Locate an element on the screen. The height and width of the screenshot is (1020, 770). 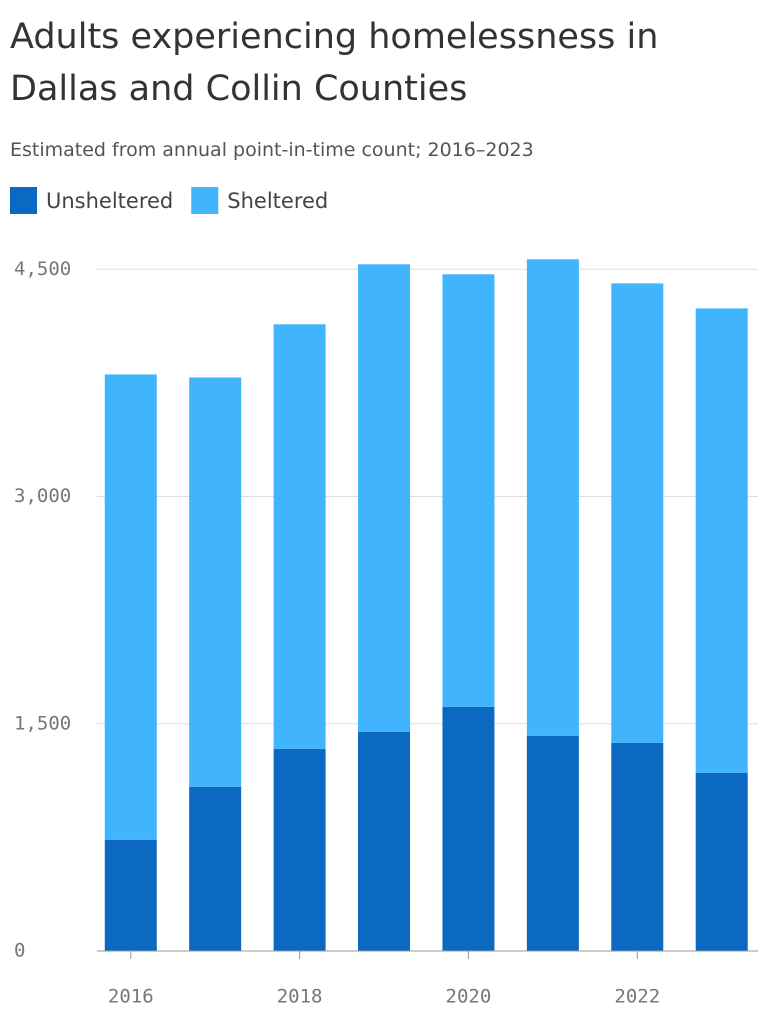
y-tick-label: 3,000 is located at coordinates (42, 496).